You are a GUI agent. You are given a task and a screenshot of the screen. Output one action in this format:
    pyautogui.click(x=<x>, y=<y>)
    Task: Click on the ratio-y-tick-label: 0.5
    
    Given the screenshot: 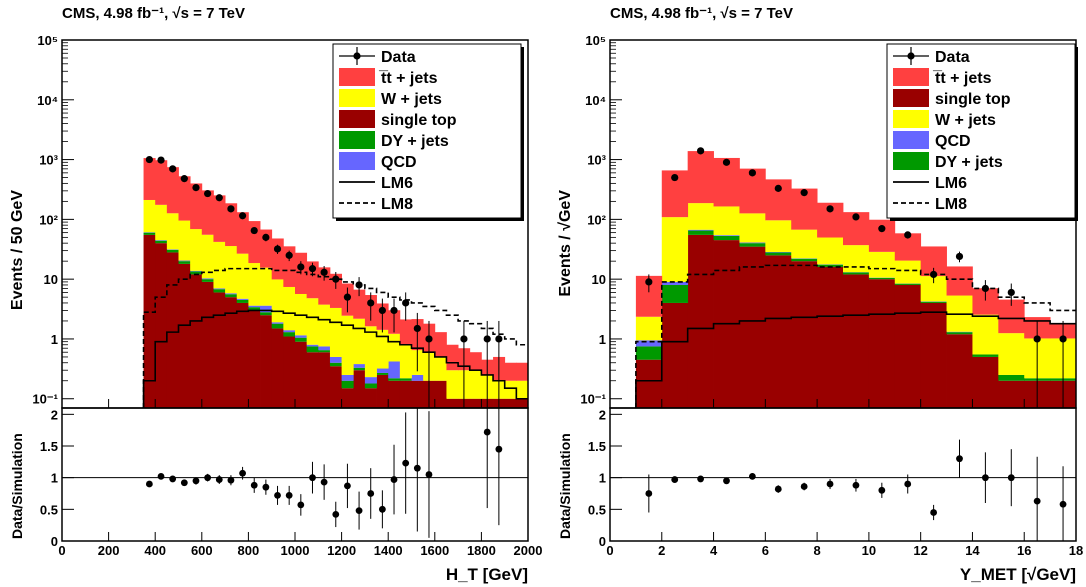 What is the action you would take?
    pyautogui.click(x=597, y=509)
    